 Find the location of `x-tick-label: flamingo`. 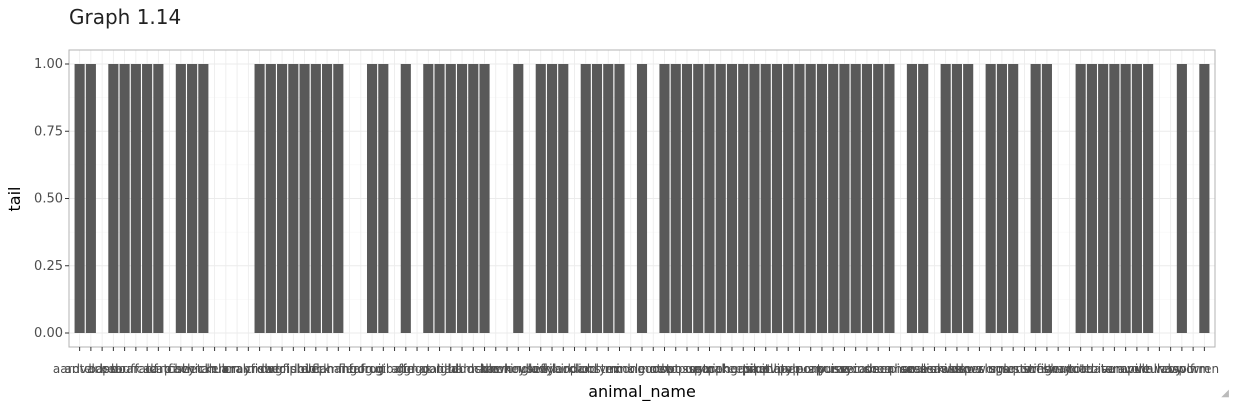

x-tick-label: flamingo is located at coordinates (338, 369).